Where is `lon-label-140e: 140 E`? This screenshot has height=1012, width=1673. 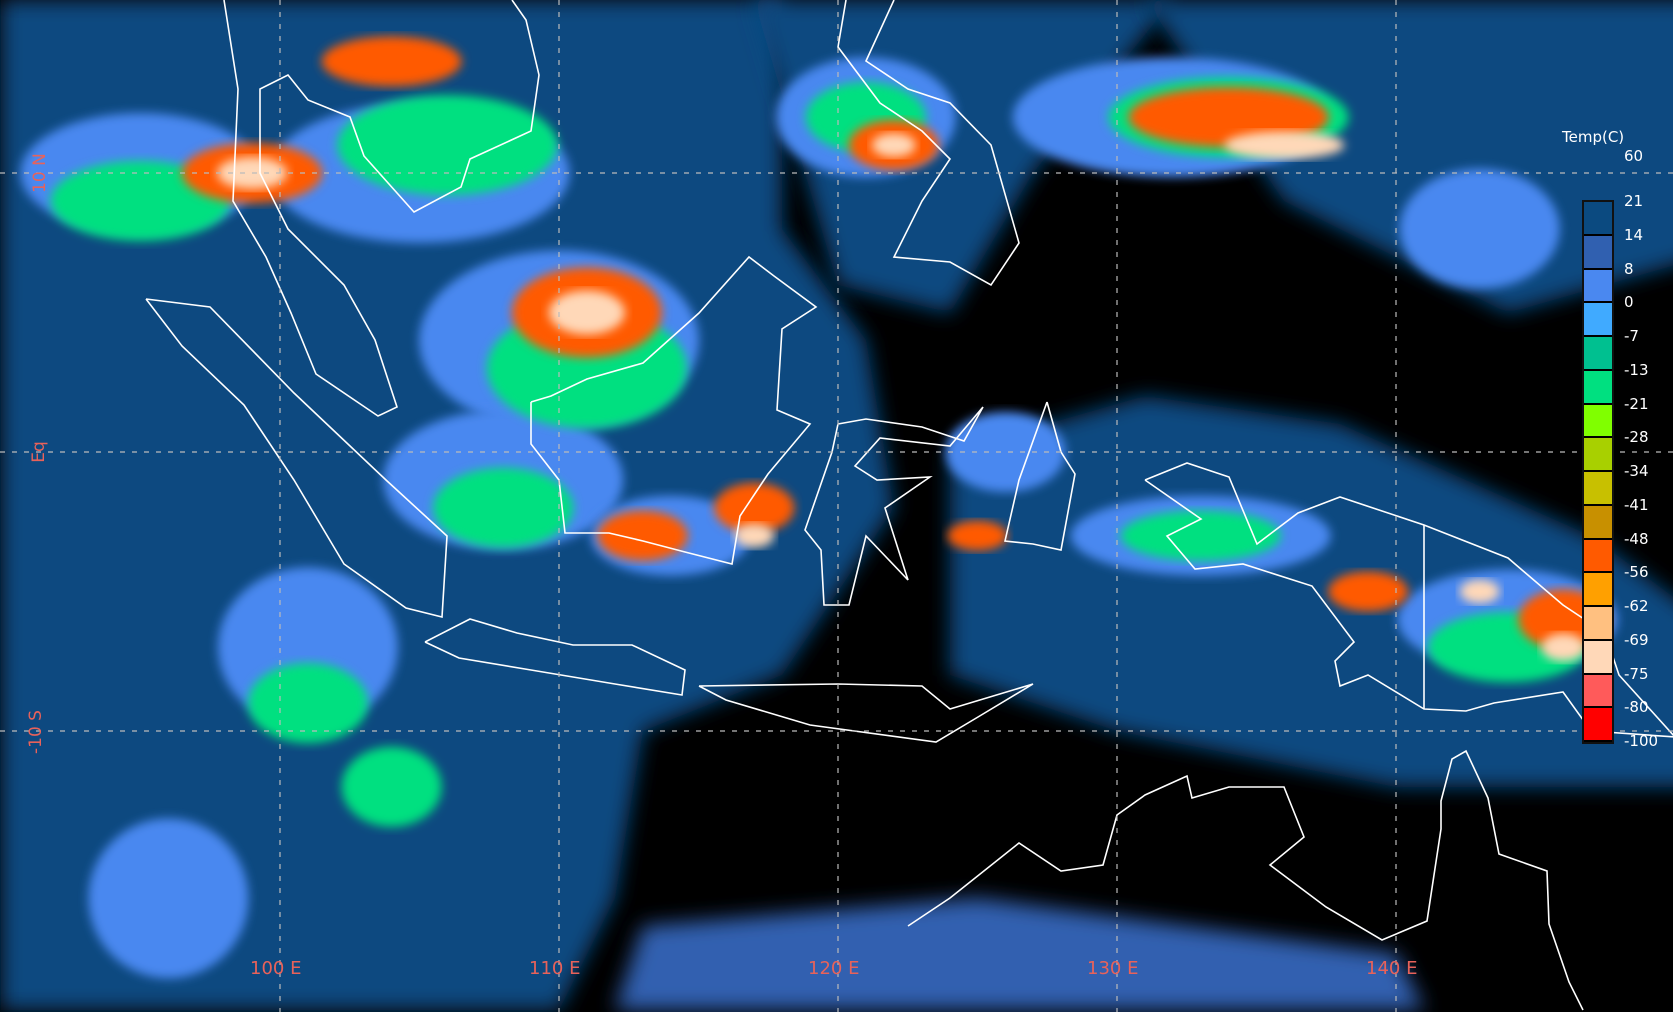
lon-label-140e: 140 E is located at coordinates (1392, 968).